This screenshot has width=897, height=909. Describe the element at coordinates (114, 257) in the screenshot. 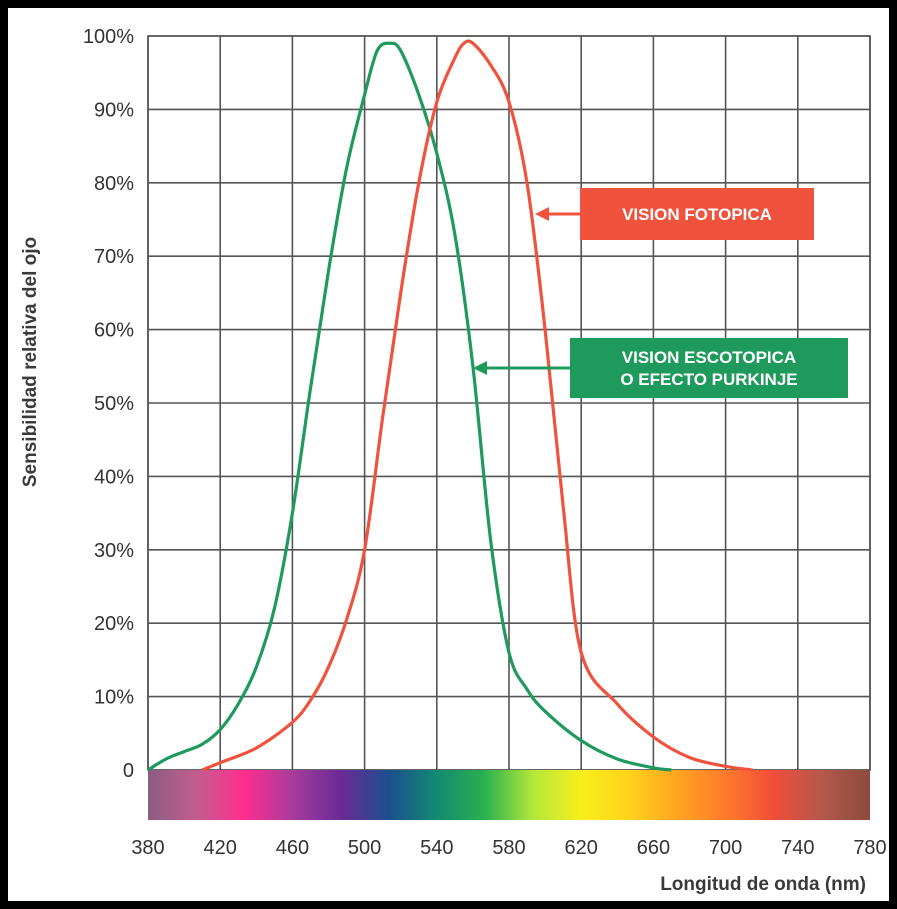

I see `y-tick-label: 70%` at that location.